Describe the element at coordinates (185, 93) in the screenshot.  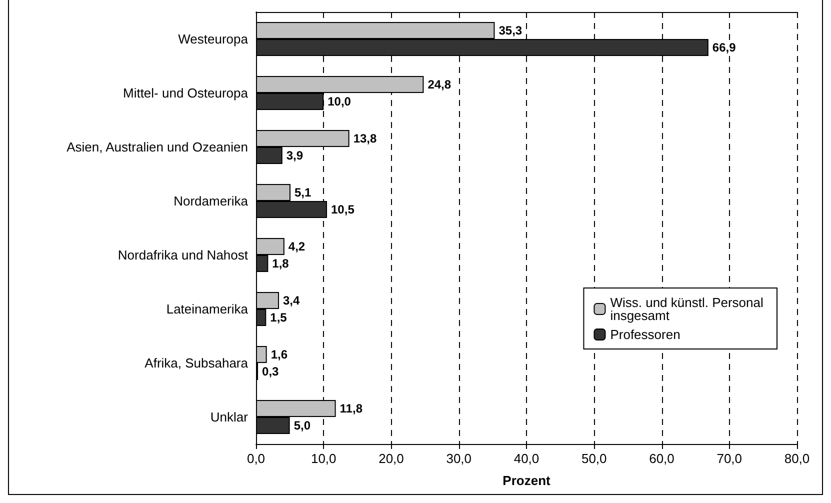
I see `y-tick-label: Mittel- und Osteuropa` at that location.